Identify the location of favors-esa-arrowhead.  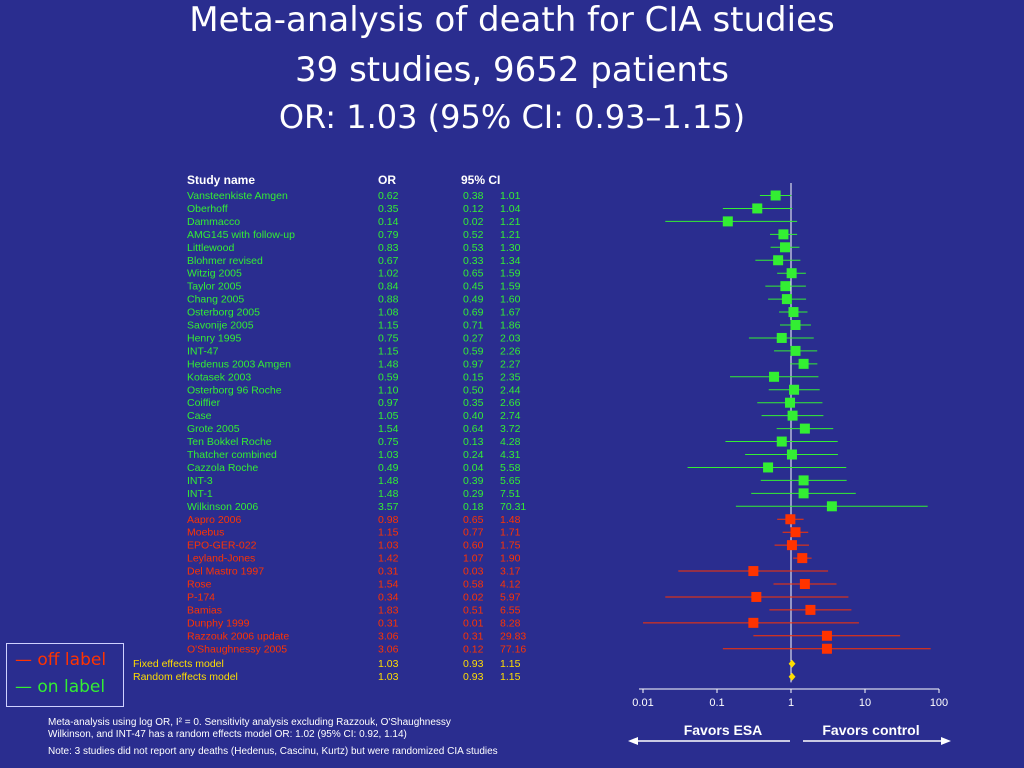
(633, 741).